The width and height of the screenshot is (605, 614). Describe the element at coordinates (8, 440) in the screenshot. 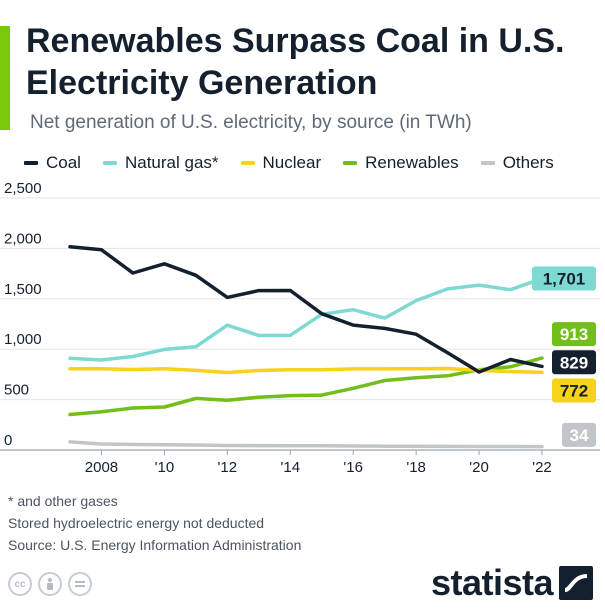

I see `y-tick-label: 0` at that location.